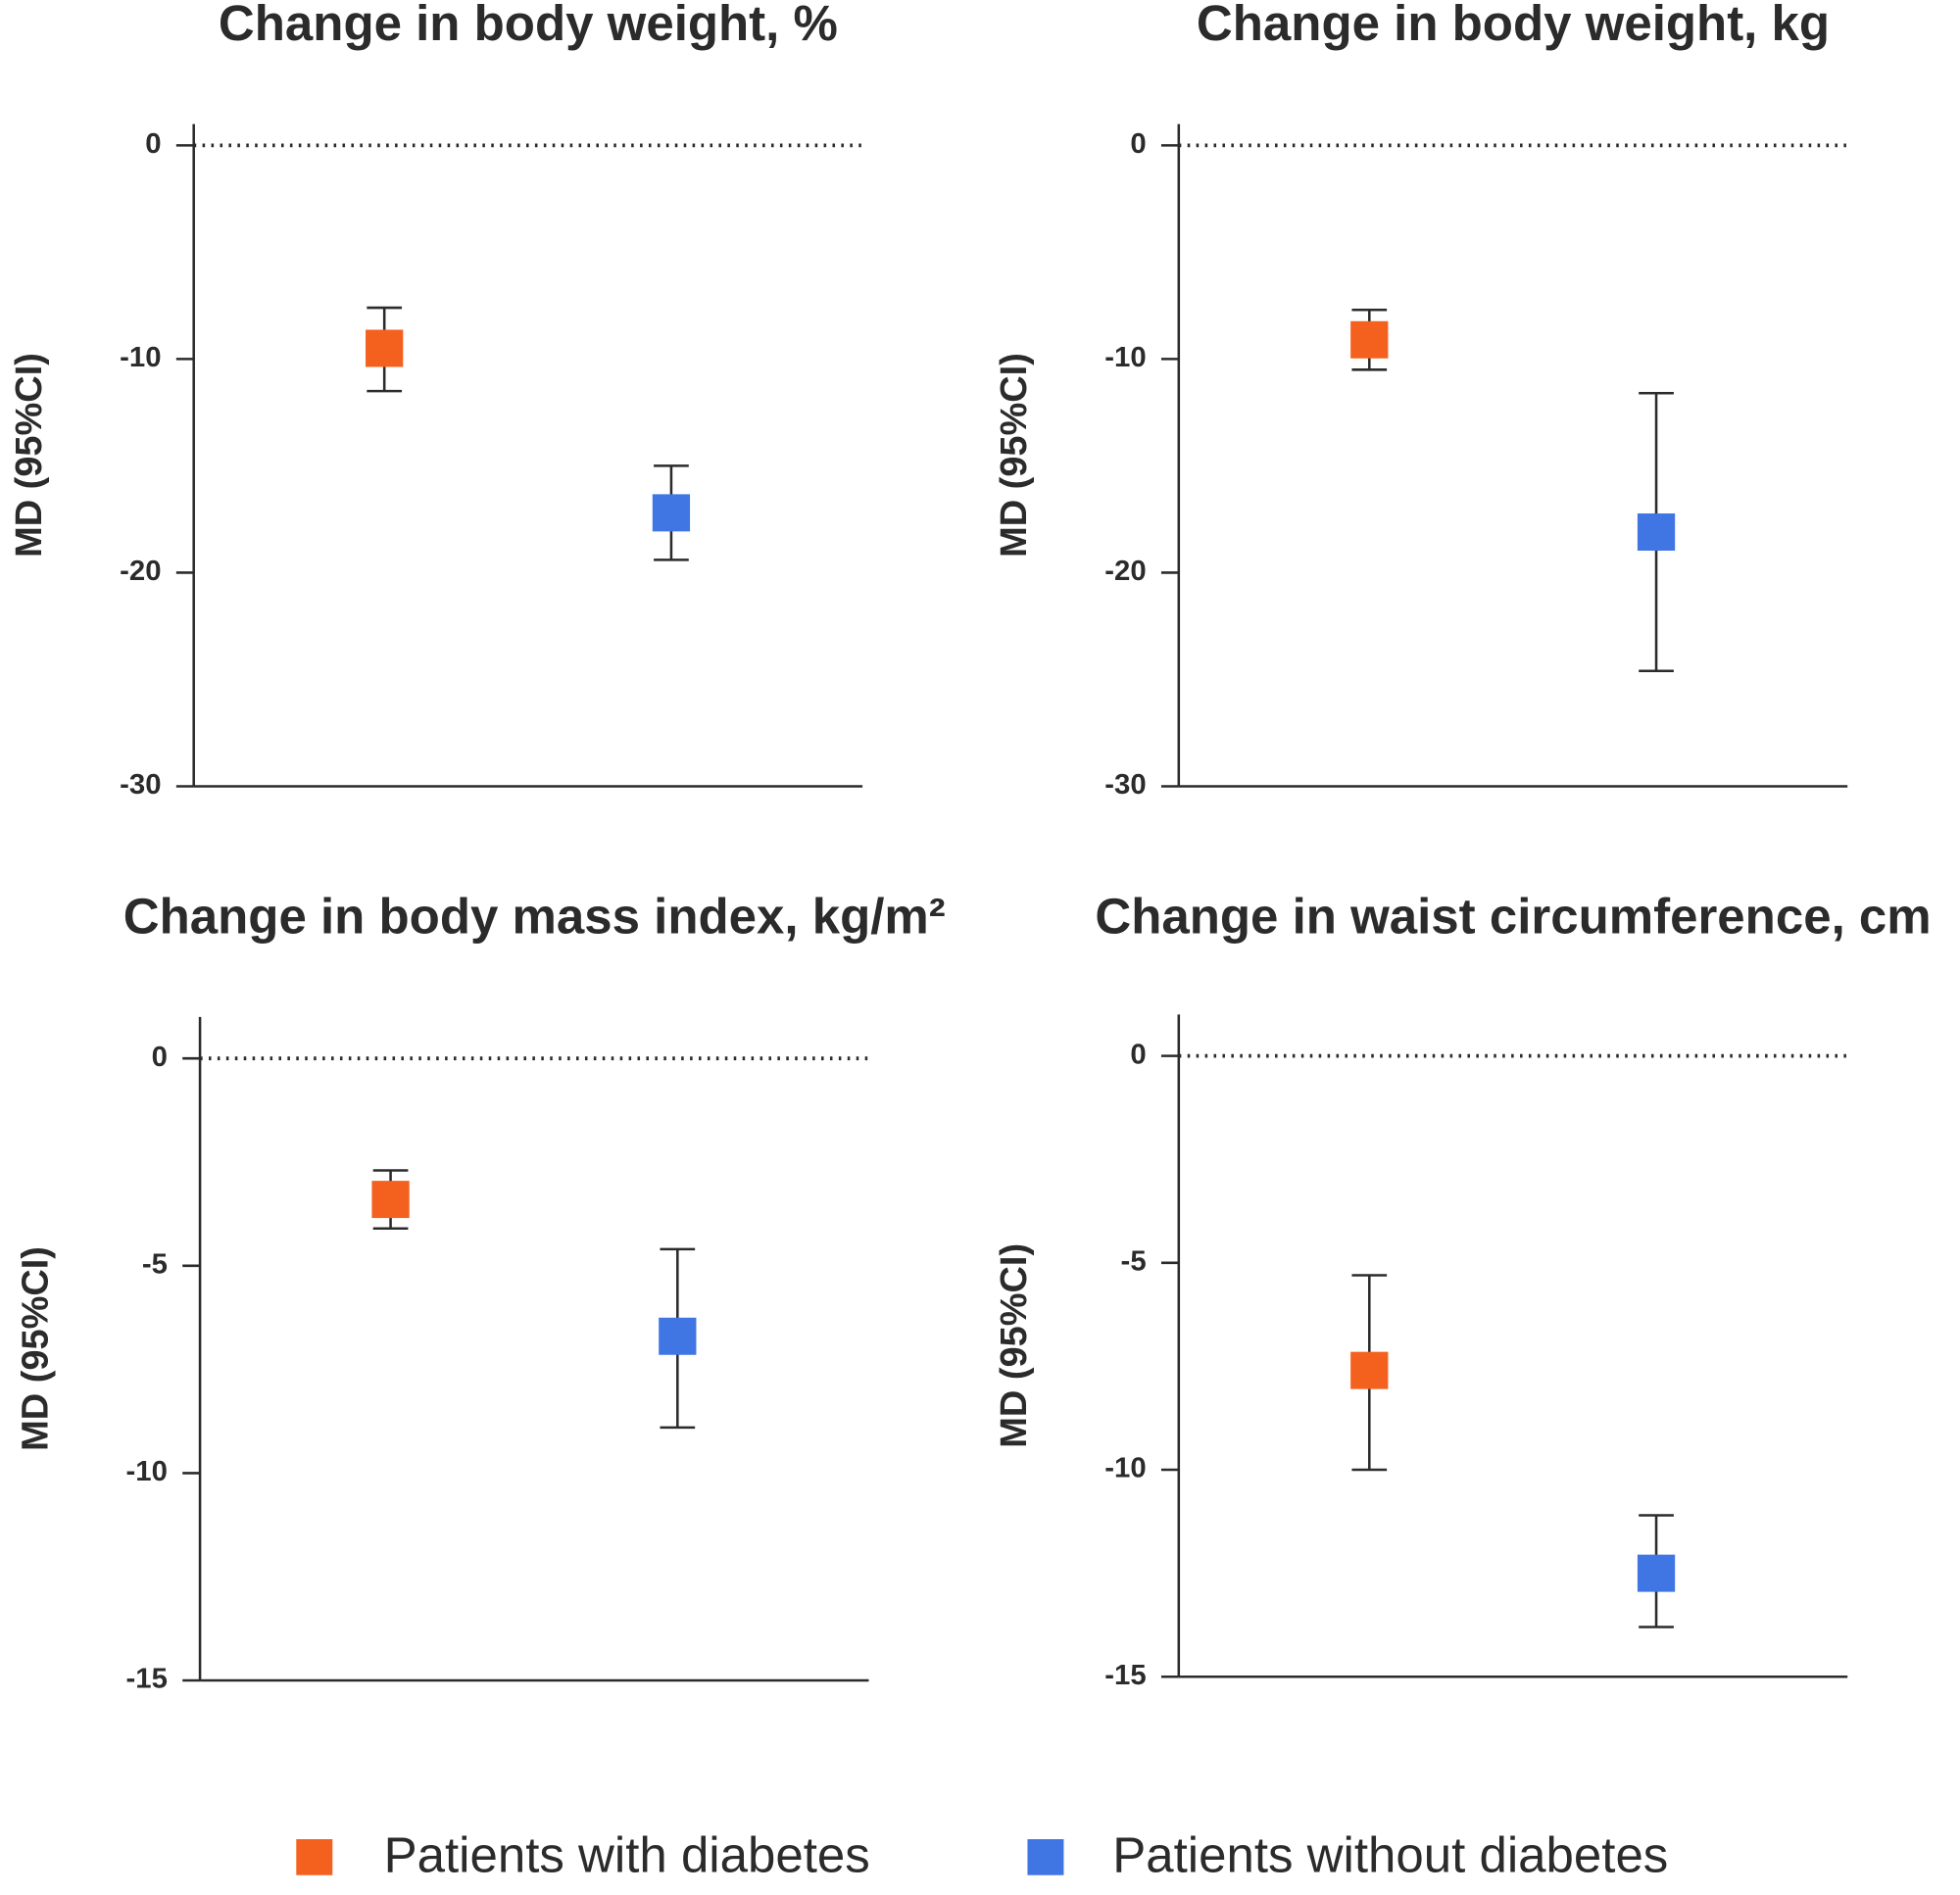 The image size is (1960, 1895). What do you see at coordinates (1513, 917) in the screenshot?
I see `chart-title: Change in waist circumference, cm` at bounding box center [1513, 917].